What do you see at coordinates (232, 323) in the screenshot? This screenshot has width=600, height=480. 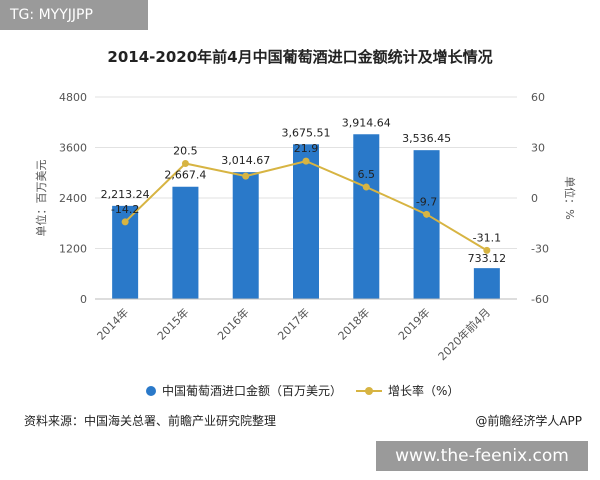 I see `x-tick-label: 2016年` at bounding box center [232, 323].